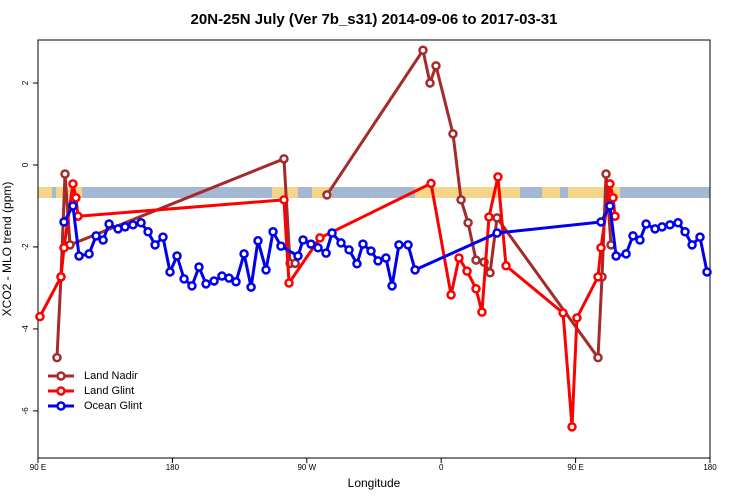 The height and width of the screenshot is (500, 750). What do you see at coordinates (113, 406) in the screenshot?
I see `legend-label: Ocean Glint` at bounding box center [113, 406].